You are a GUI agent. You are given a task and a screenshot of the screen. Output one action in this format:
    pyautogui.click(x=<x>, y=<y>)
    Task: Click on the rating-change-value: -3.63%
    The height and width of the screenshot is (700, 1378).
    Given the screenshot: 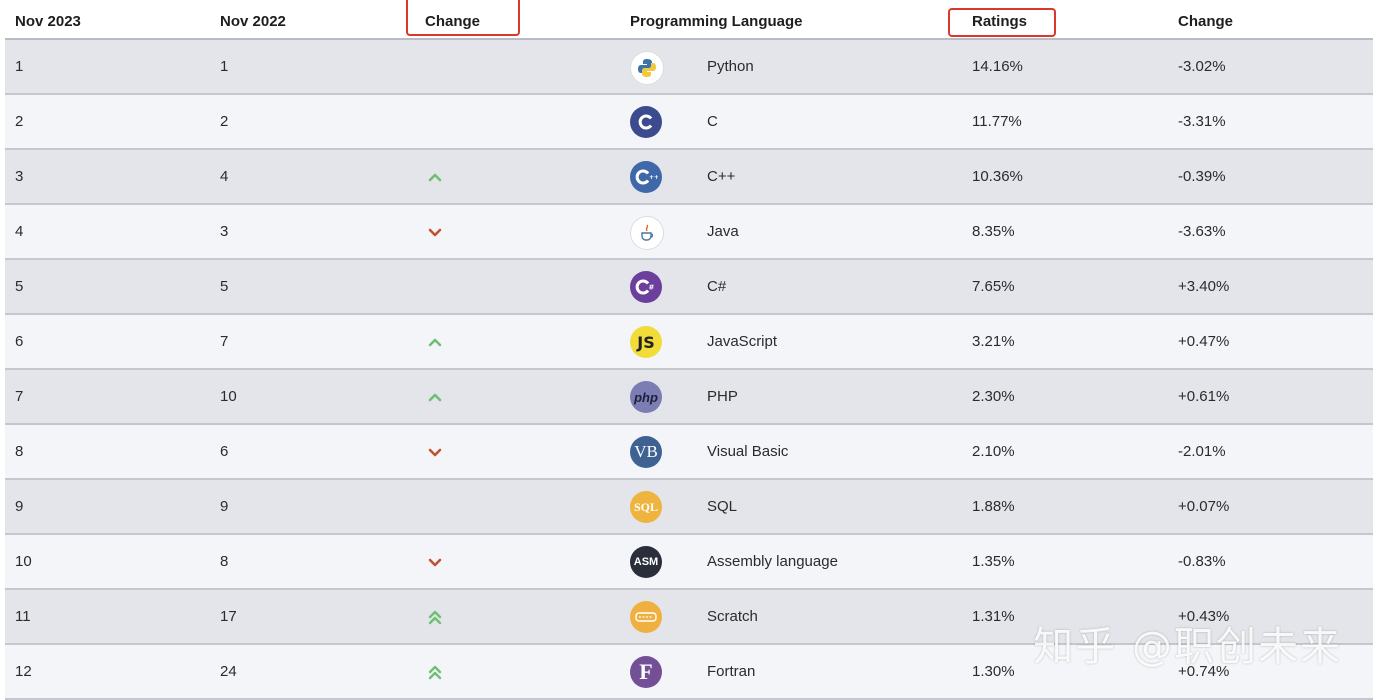 What is the action you would take?
    pyautogui.click(x=1202, y=231)
    